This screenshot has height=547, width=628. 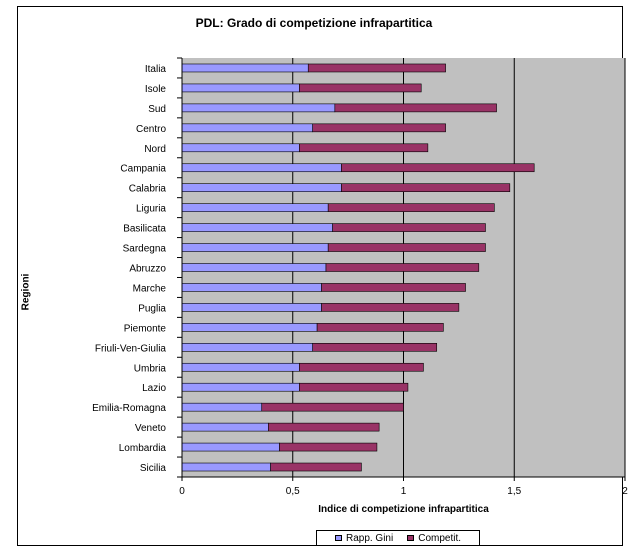 I want to click on category-label: Veneto, so click(x=151, y=428).